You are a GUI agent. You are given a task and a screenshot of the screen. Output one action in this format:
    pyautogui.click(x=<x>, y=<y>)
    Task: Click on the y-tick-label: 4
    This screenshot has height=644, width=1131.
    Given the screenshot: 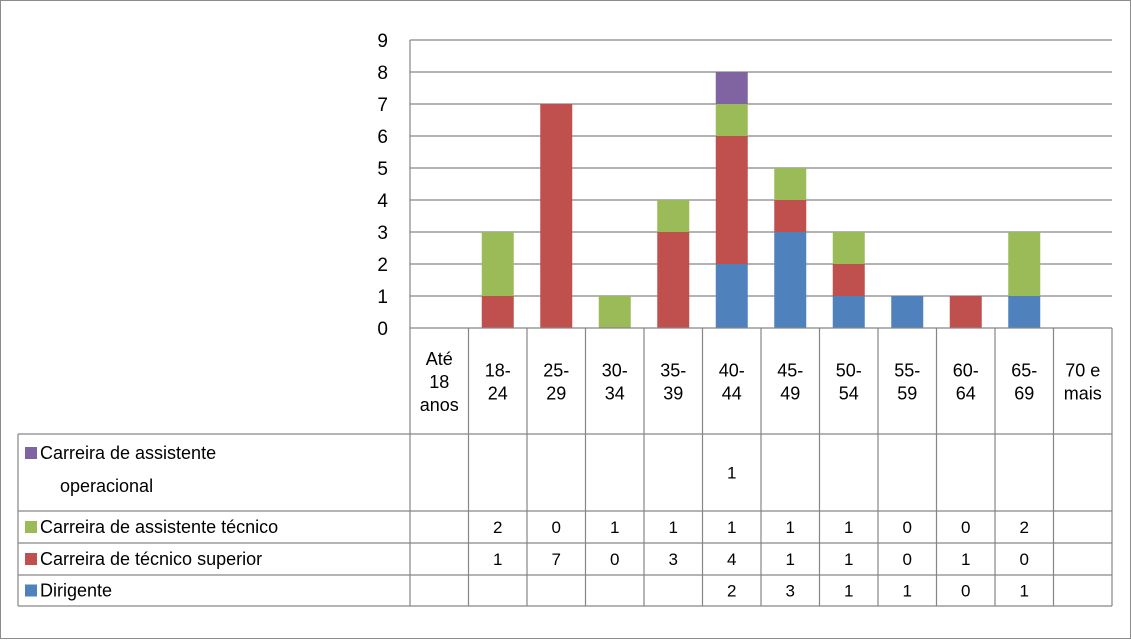 What is the action you would take?
    pyautogui.click(x=382, y=201)
    